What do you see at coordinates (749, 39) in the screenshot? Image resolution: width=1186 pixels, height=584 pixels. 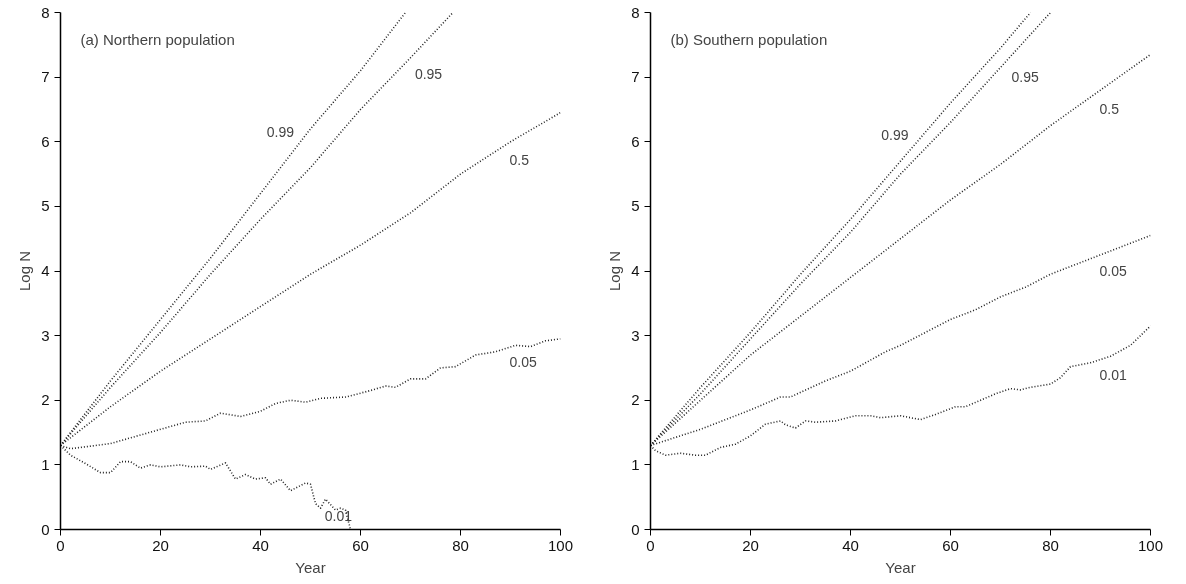 I see `text: (b) Southern population` at bounding box center [749, 39].